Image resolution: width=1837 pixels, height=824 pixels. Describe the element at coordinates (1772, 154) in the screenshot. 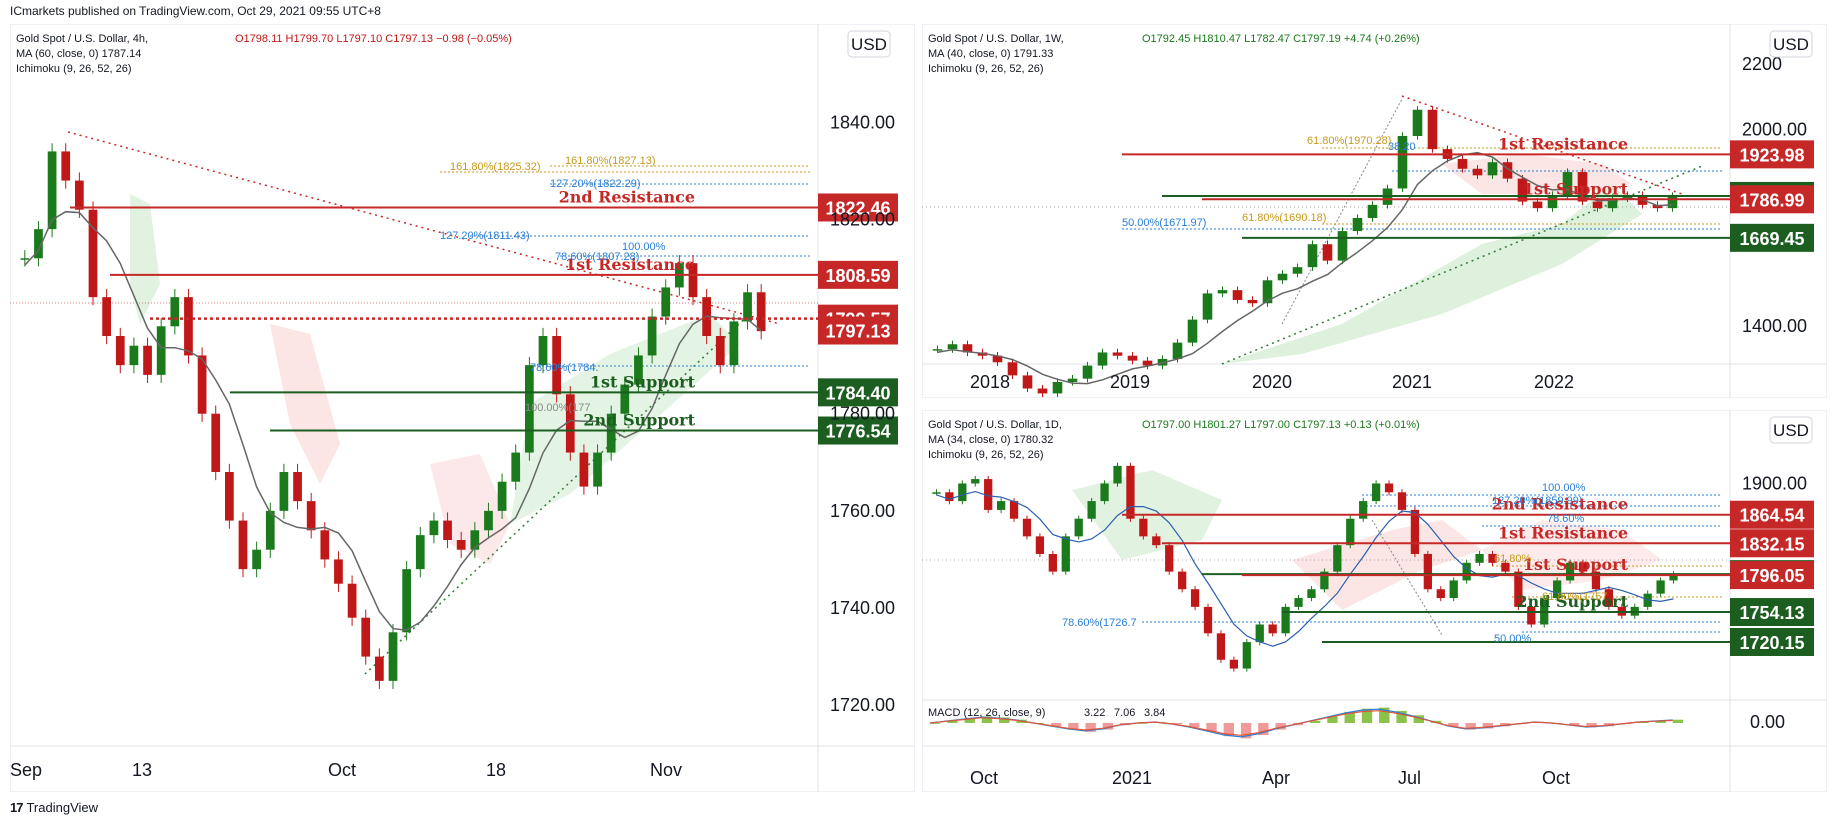

I see `price-tag: 1923.98` at that location.